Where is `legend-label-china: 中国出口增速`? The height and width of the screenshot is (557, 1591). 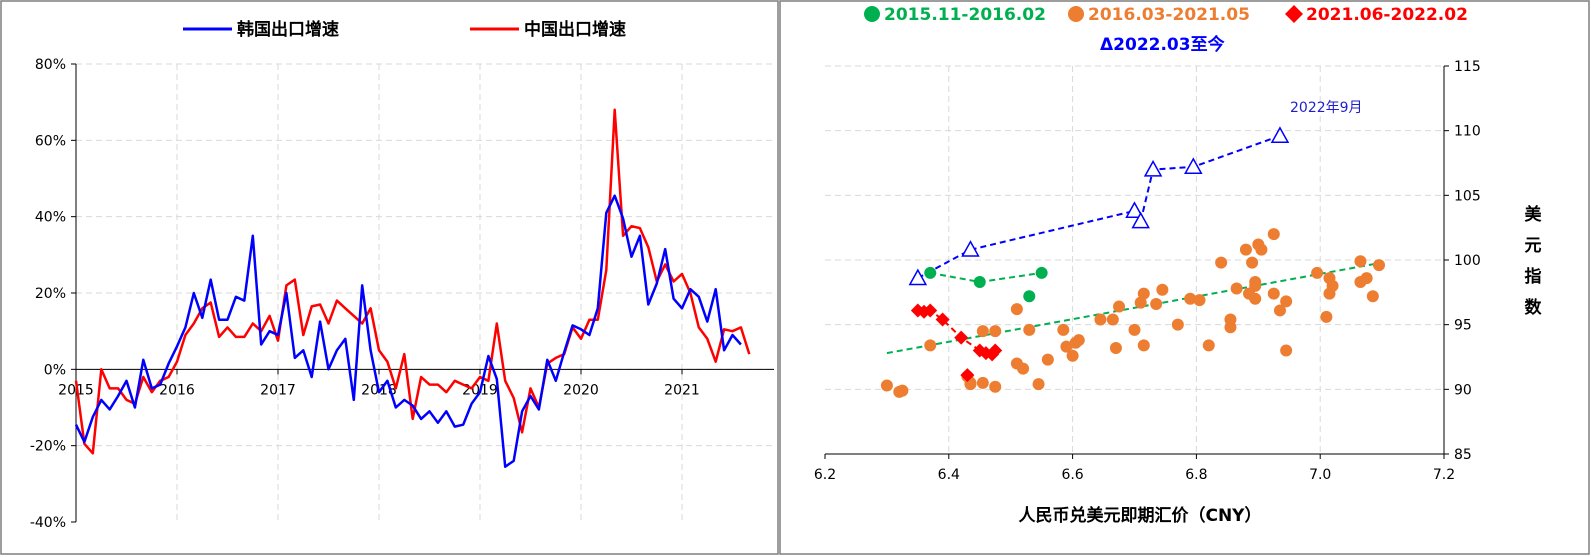 legend-label-china: 中国出口增速 is located at coordinates (575, 29).